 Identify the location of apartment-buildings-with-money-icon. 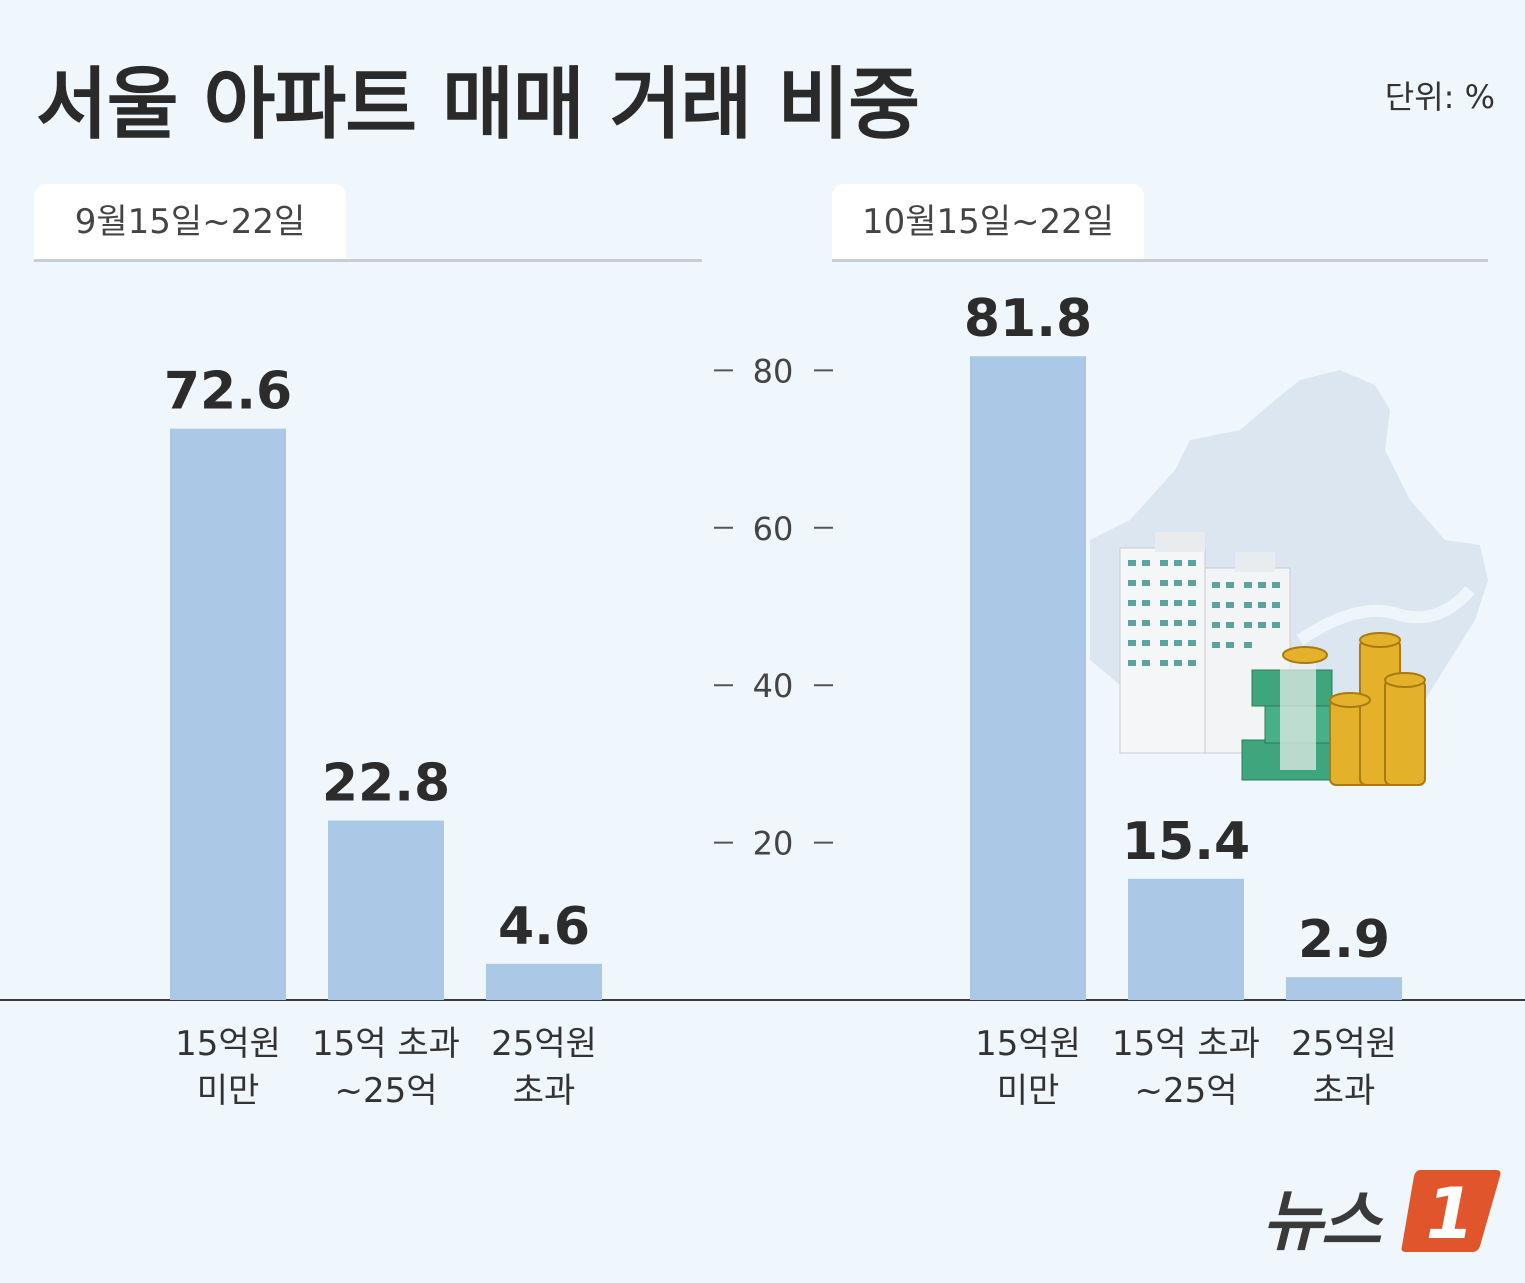
(1272, 659).